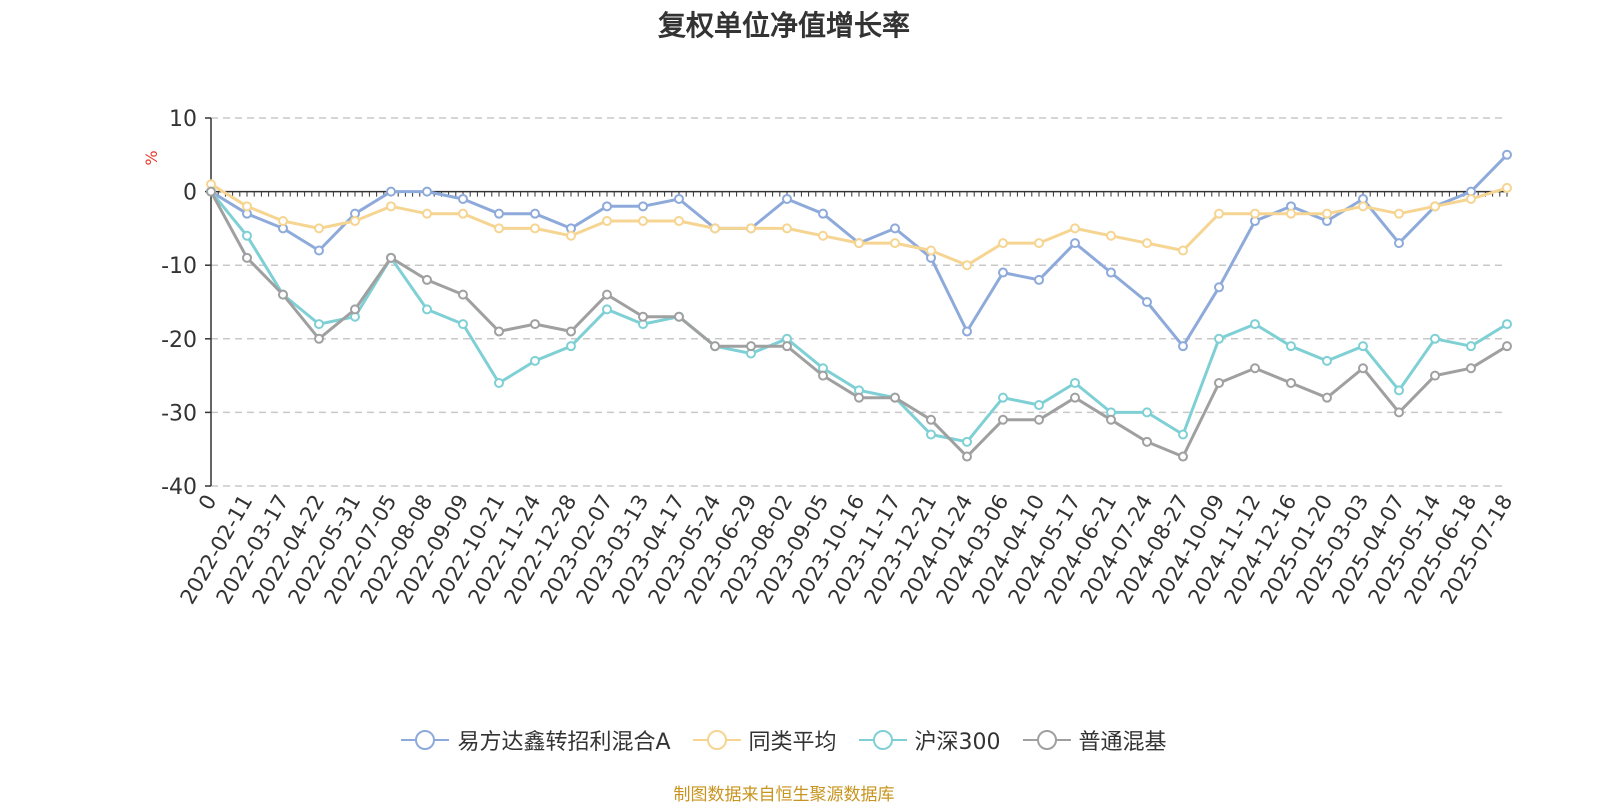  What do you see at coordinates (190, 193) in the screenshot?
I see `y-tick-label: 0` at bounding box center [190, 193].